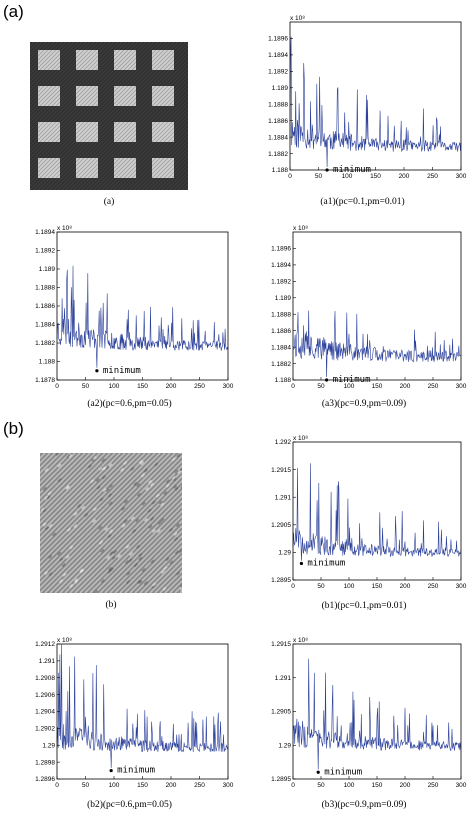  What do you see at coordinates (45, 712) in the screenshot?
I see `y-tick-label: 1.2904` at bounding box center [45, 712].